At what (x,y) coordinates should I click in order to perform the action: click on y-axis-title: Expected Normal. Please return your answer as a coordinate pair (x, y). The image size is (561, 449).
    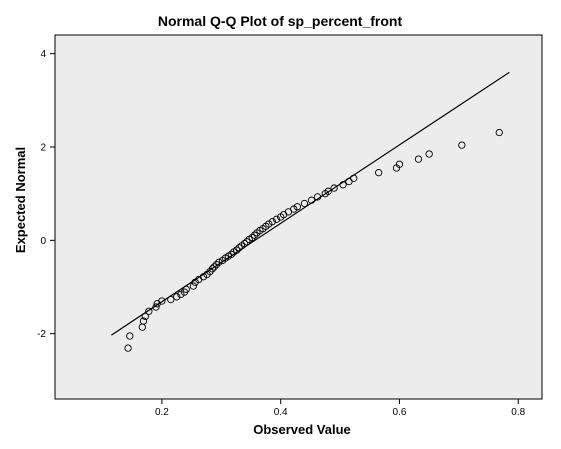
    Looking at the image, I should click on (20, 200).